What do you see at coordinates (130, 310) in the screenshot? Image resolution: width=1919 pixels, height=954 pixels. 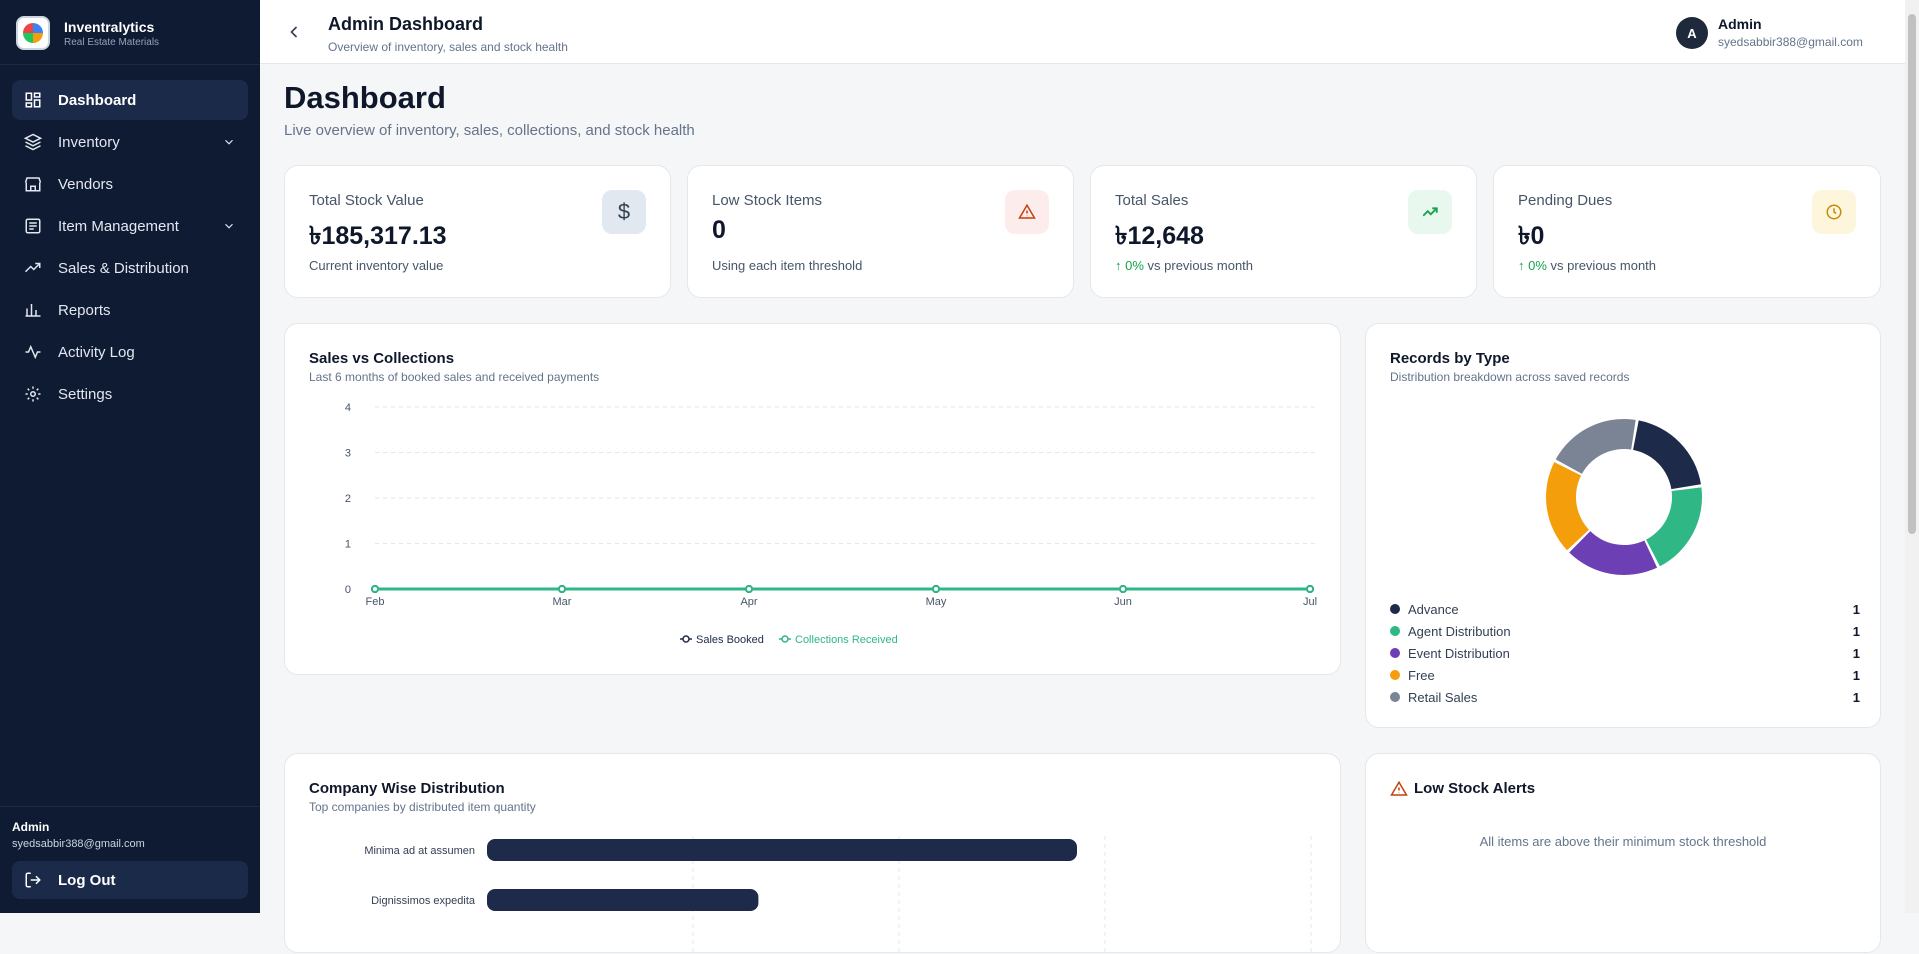 I see `sidebar-item-reports: Reports` at bounding box center [130, 310].